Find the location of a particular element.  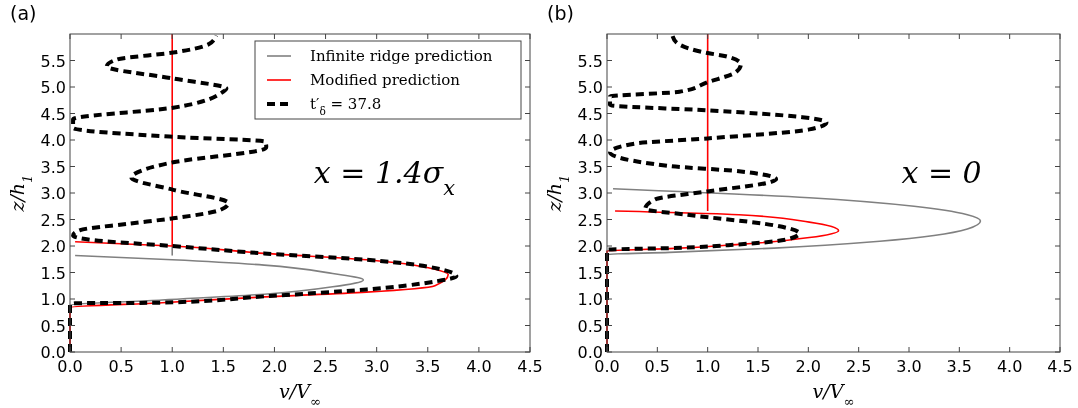

legend-label: t′$_{δ}$ = 37.8 is located at coordinates (346, 106).